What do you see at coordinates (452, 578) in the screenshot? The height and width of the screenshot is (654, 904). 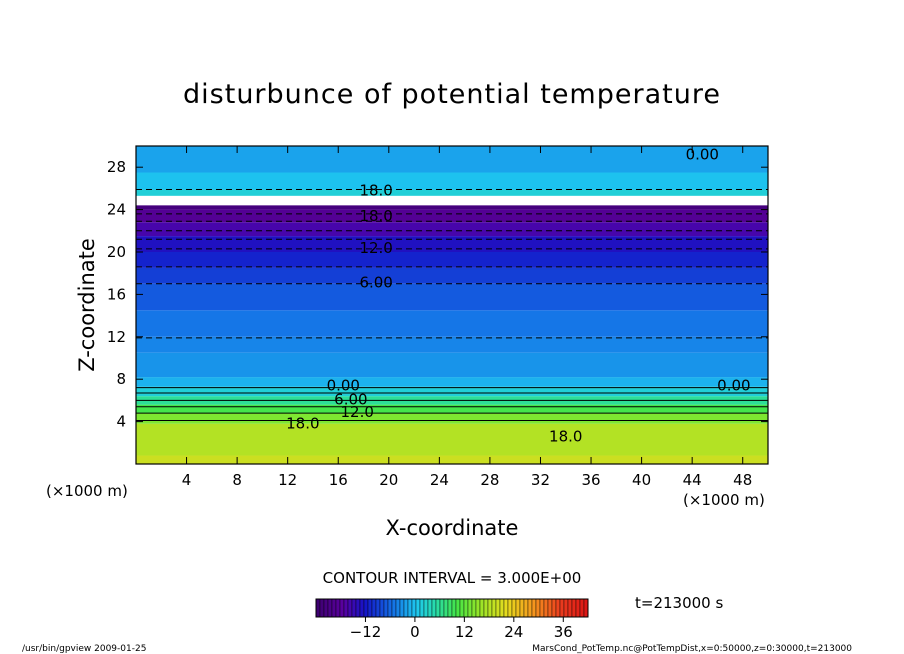 I see `contour-interval-text: CONTOUR INTERVAL = 3.000E+00` at bounding box center [452, 578].